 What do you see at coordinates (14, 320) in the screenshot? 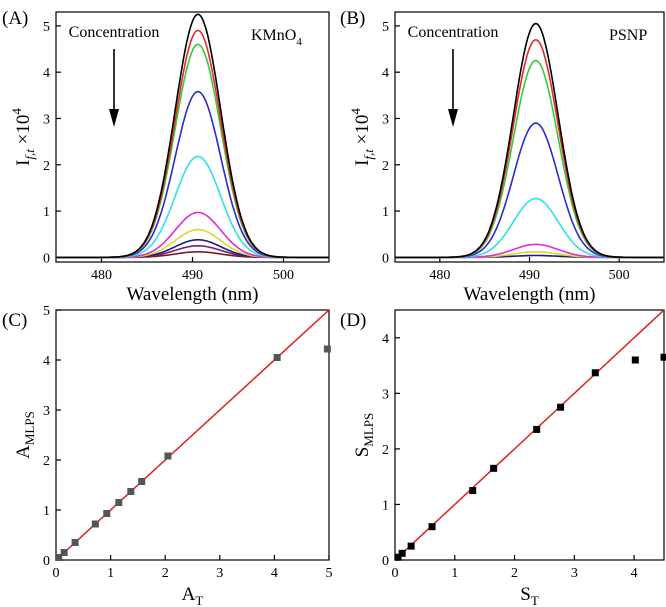
I see `panel-label: (C)` at bounding box center [14, 320].